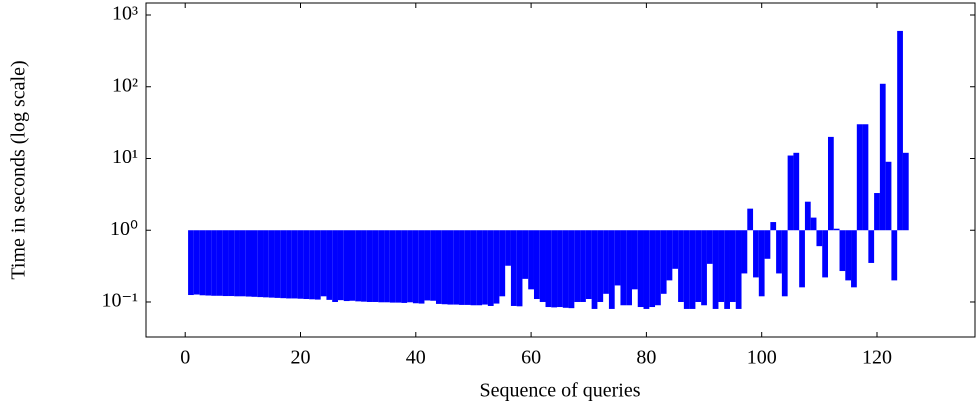 The height and width of the screenshot is (404, 977). I want to click on x-axis-label: Sequence of queries, so click(559, 391).